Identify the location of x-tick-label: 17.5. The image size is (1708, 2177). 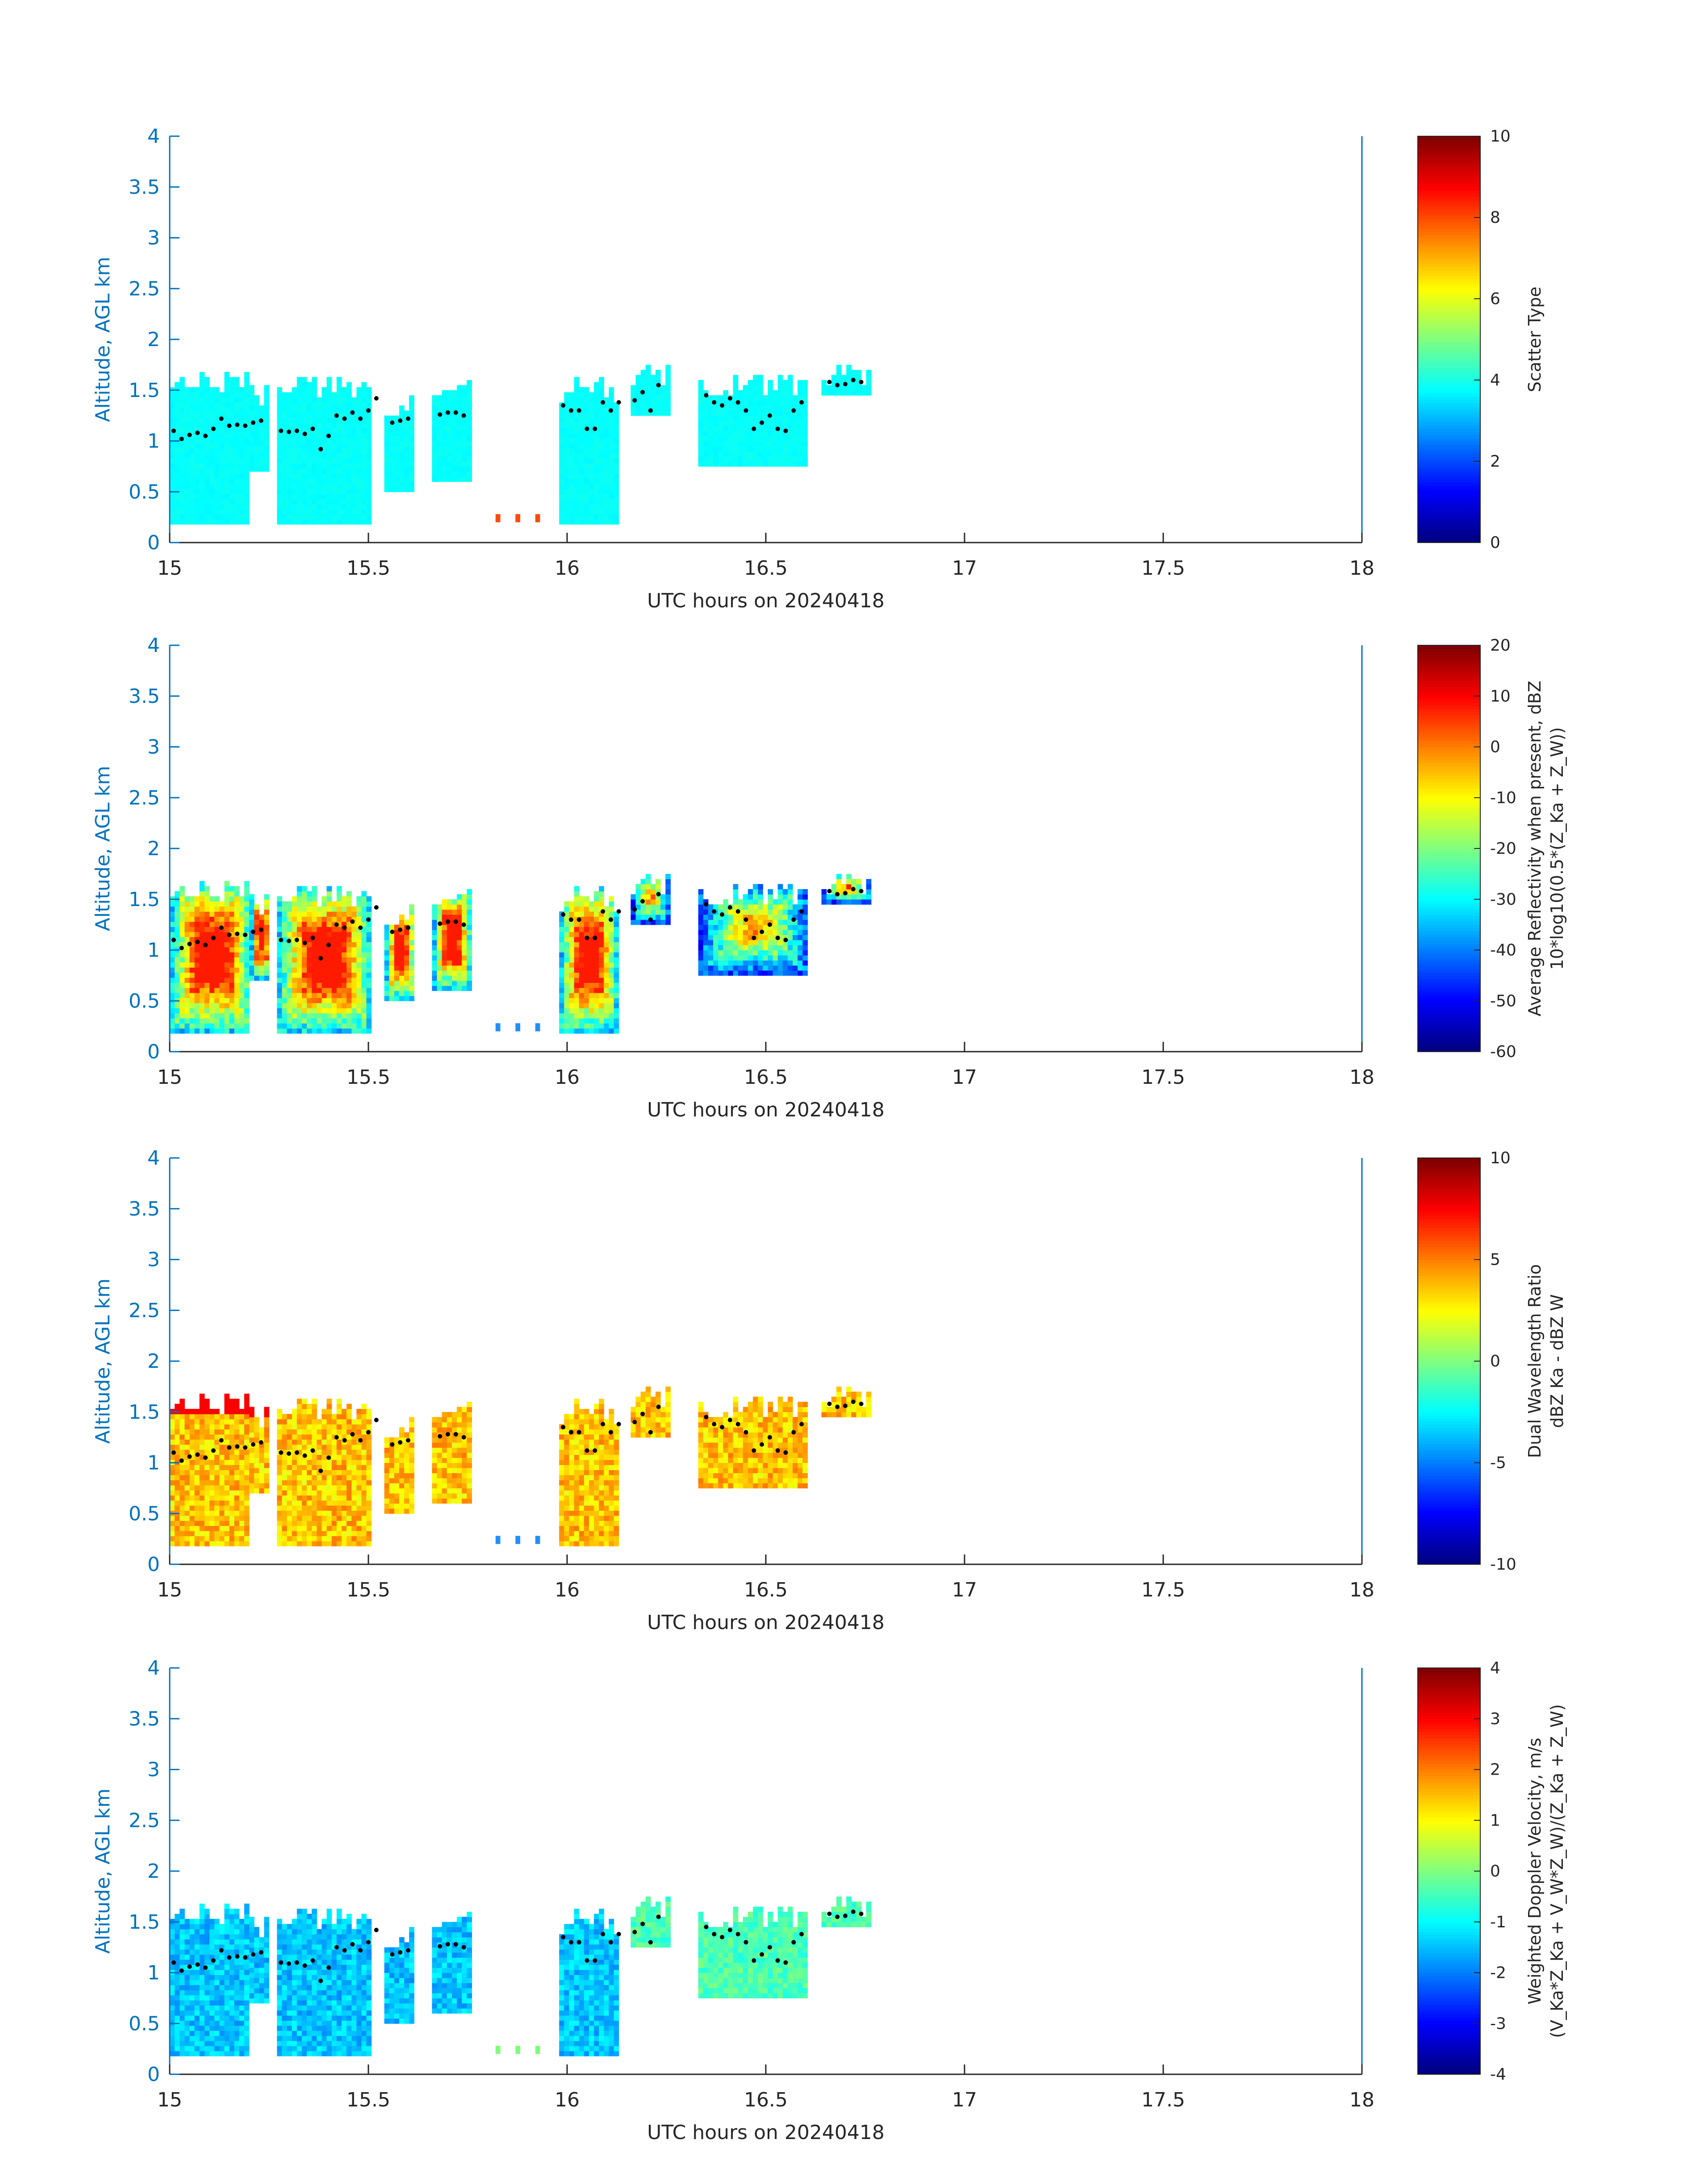
(1163, 1077).